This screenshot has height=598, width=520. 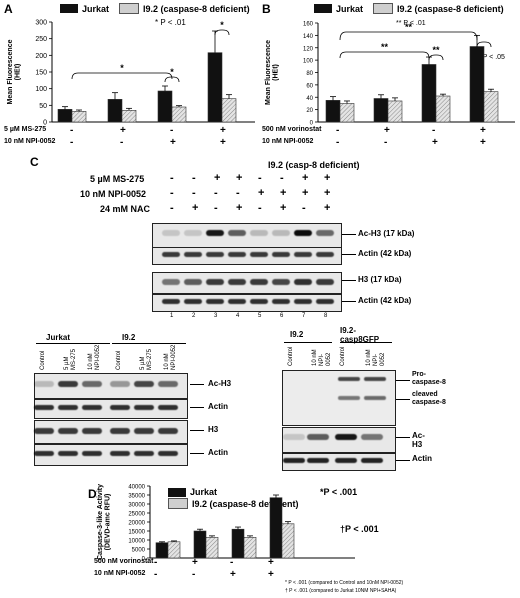 I want to click on y-tick-label: 20, so click(x=309, y=111).